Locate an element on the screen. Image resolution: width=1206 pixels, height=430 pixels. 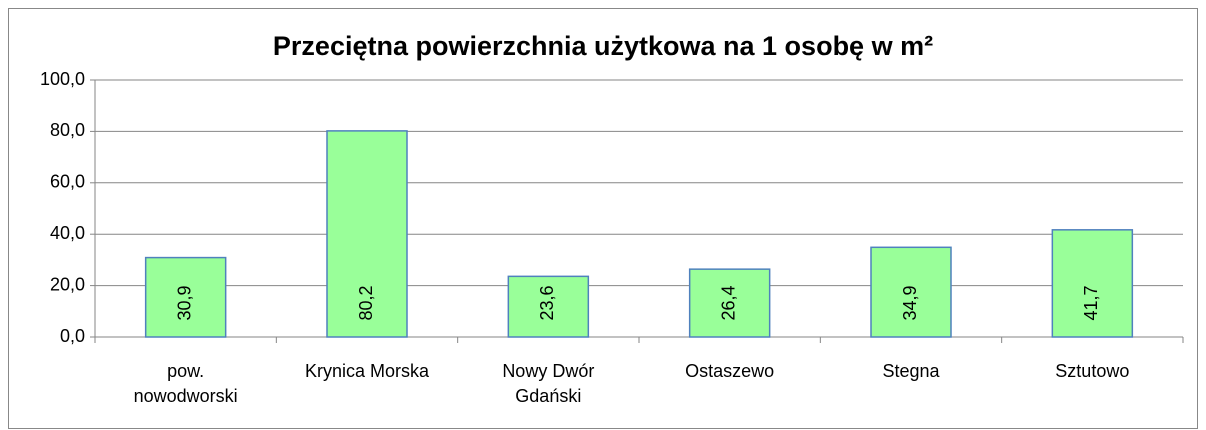
value-label: 41,7 is located at coordinates (1091, 302).